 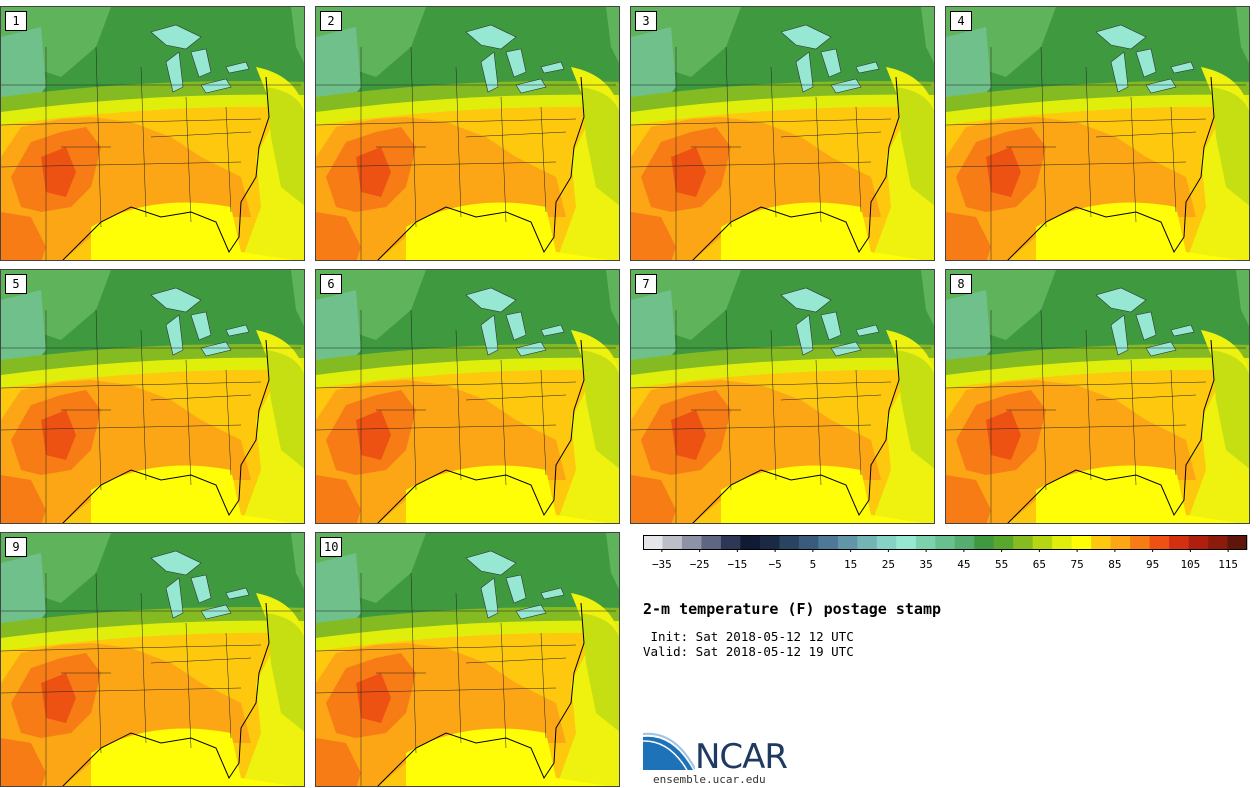 I want to click on colorbar-tick-label: 95, so click(x=1153, y=564).